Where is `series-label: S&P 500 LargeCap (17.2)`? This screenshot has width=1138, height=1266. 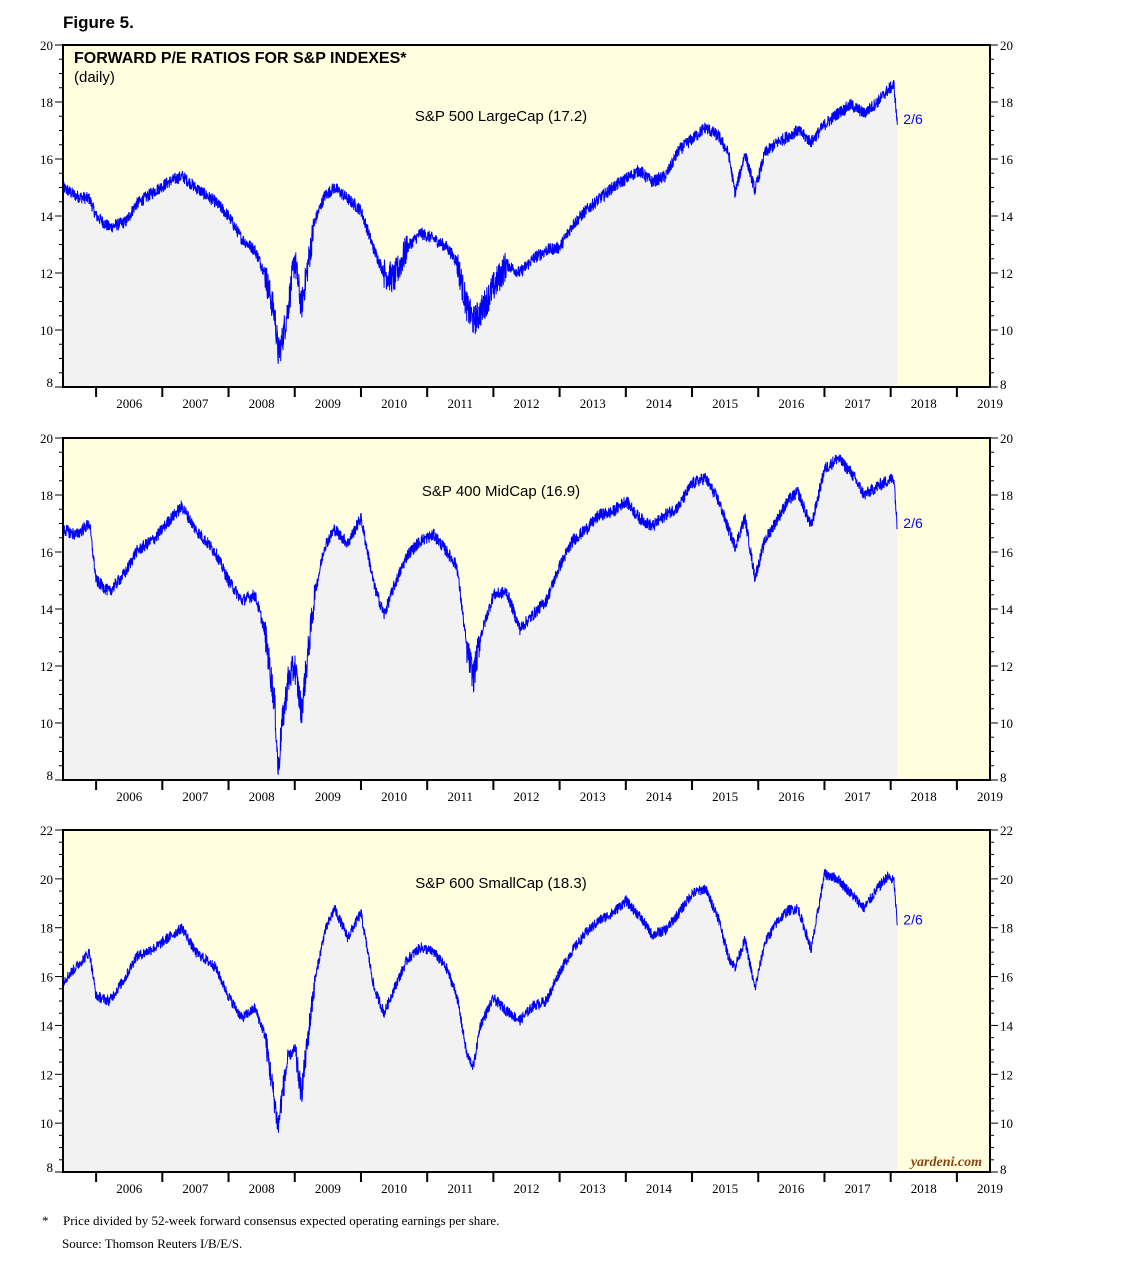
series-label: S&P 500 LargeCap (17.2) is located at coordinates (501, 116).